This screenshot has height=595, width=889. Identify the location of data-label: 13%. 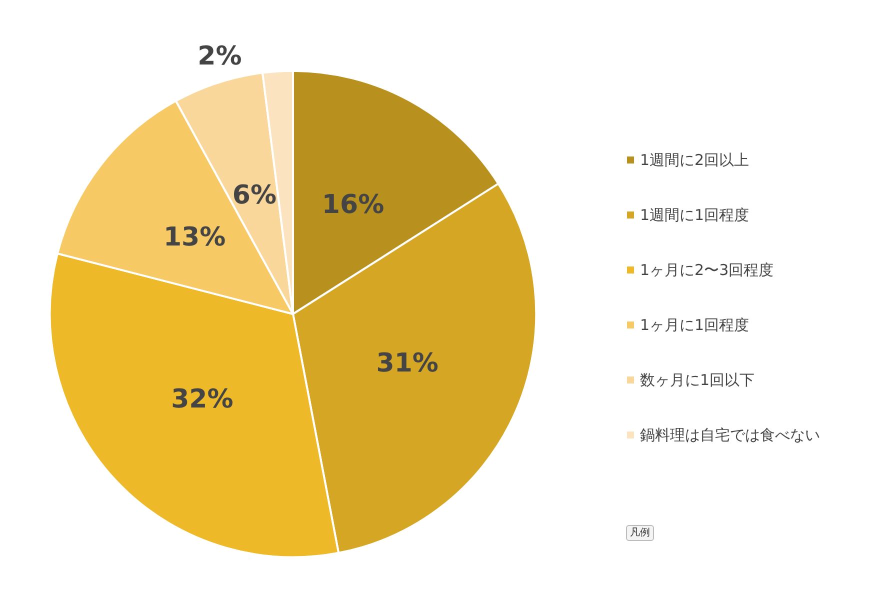
(194, 237).